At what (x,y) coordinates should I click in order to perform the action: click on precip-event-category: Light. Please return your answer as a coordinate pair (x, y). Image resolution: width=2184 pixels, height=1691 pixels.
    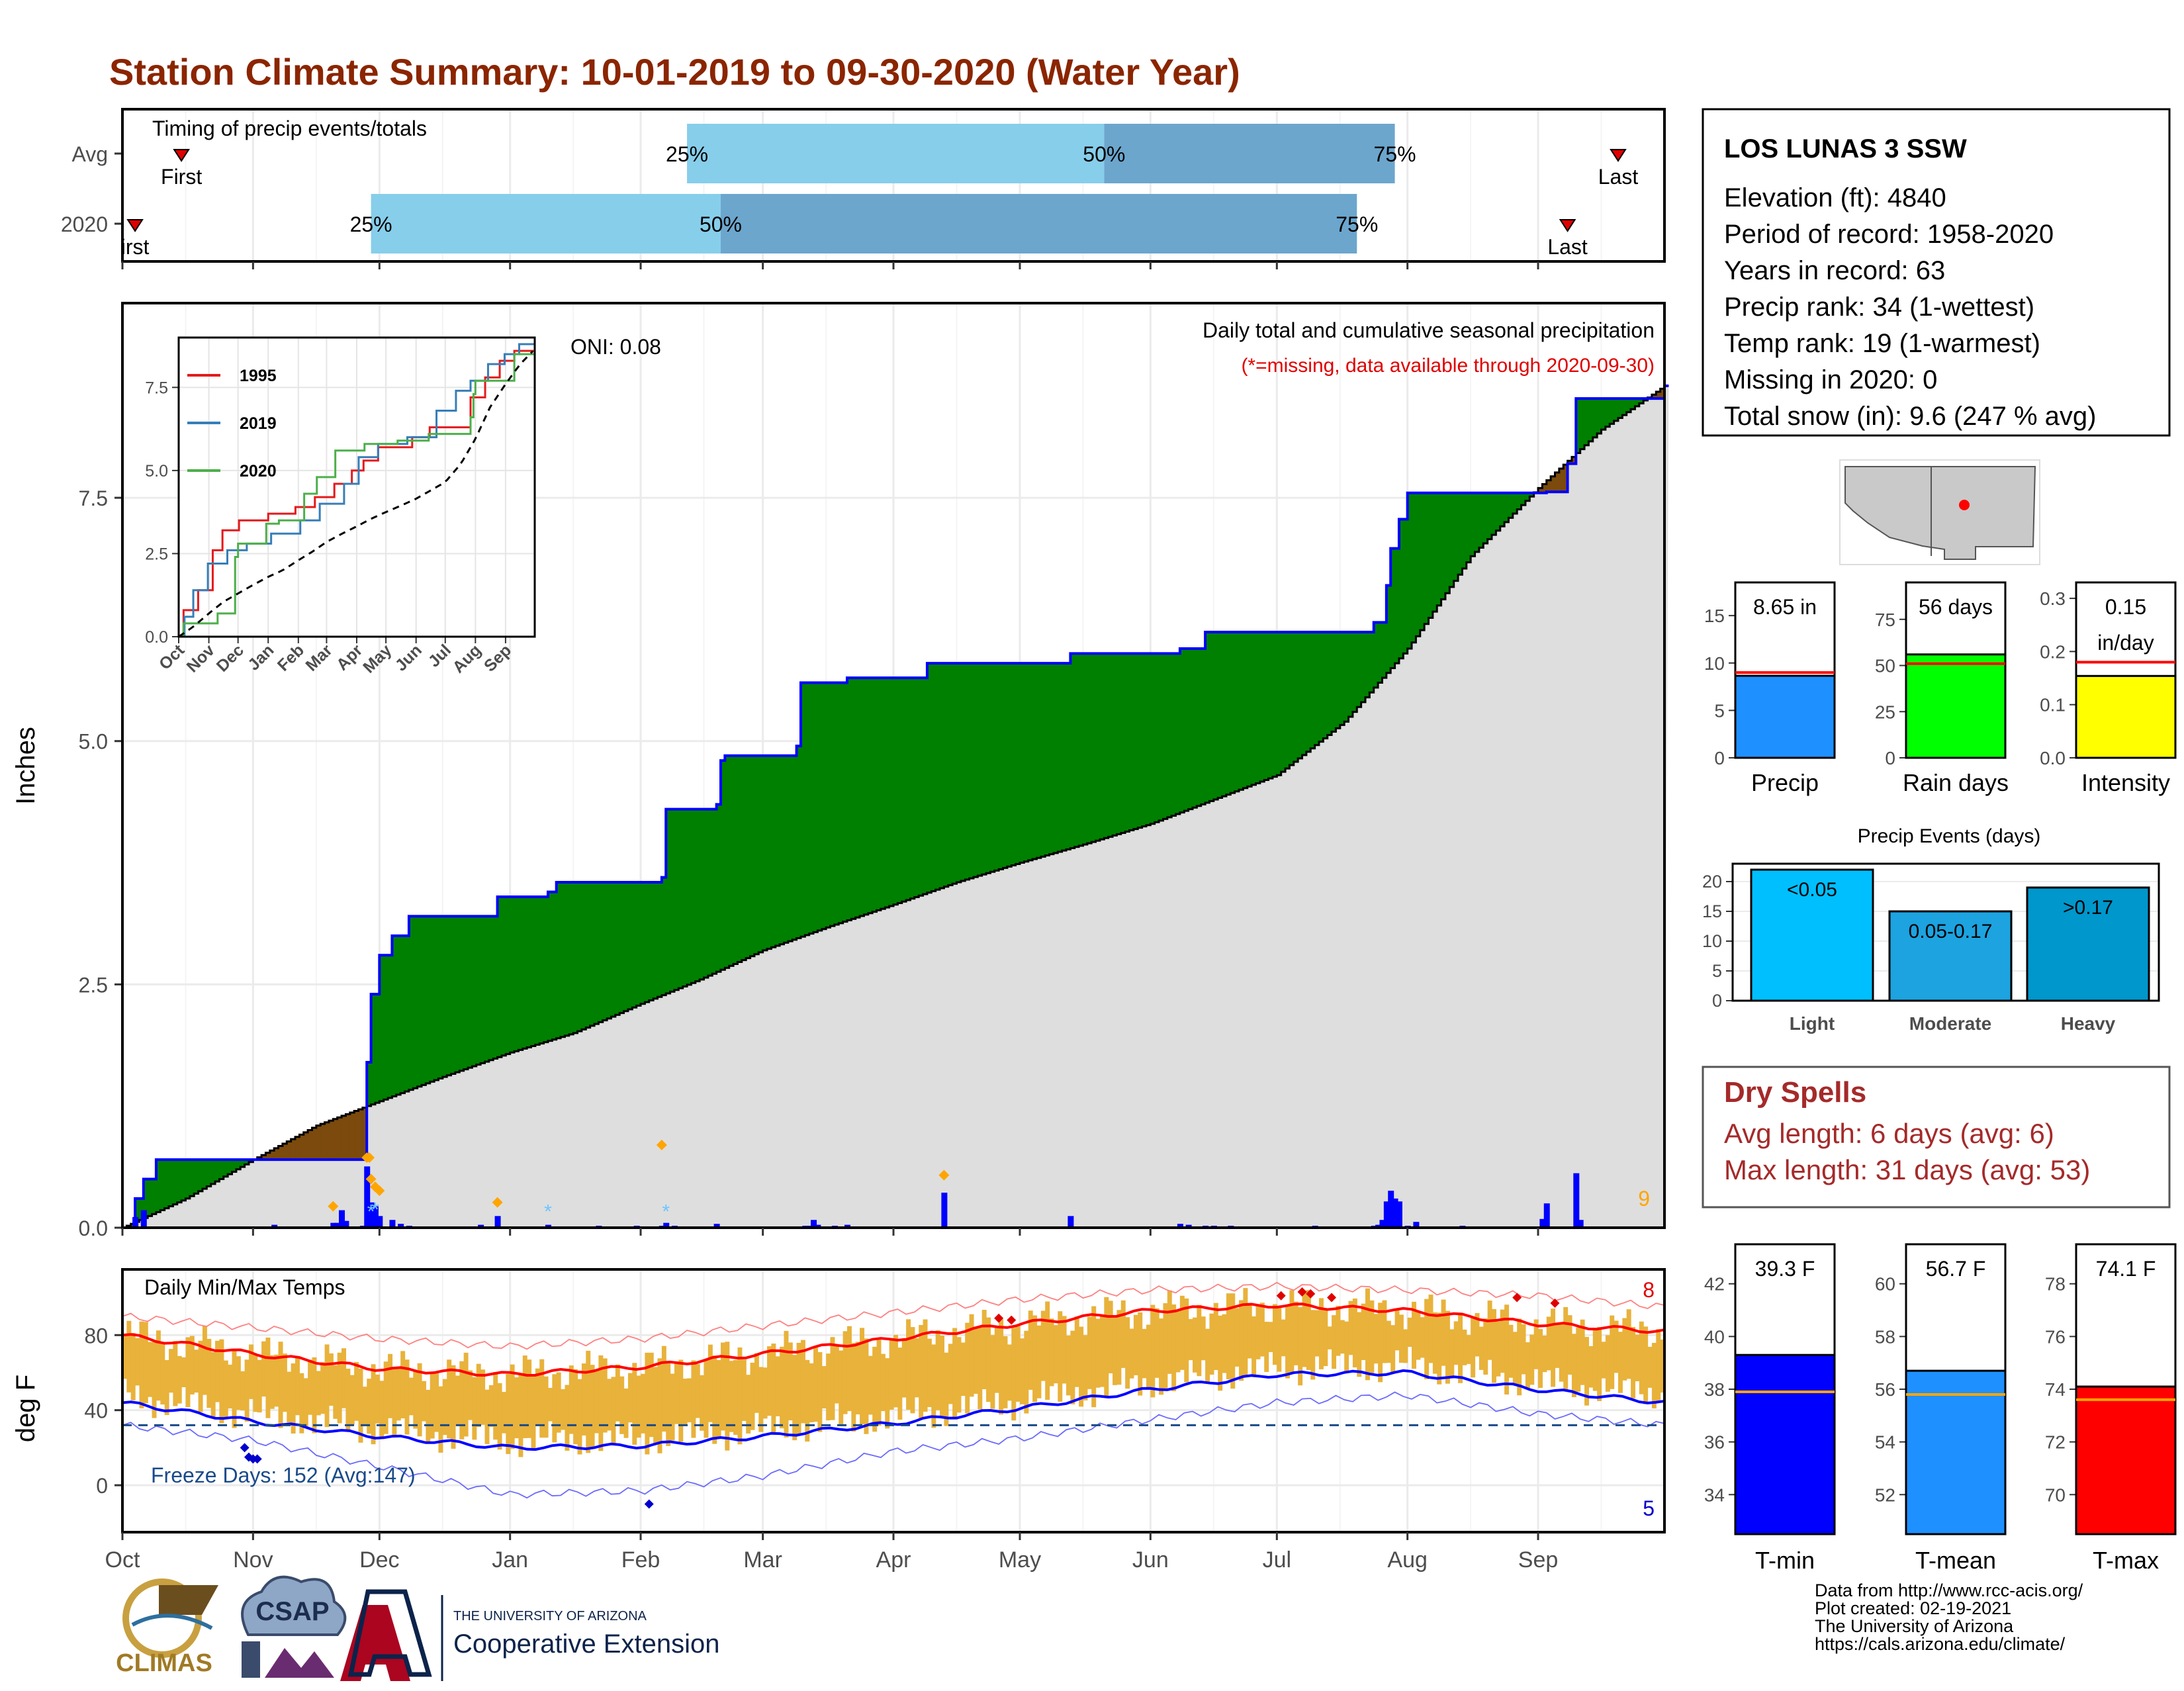
    Looking at the image, I should click on (1812, 1024).